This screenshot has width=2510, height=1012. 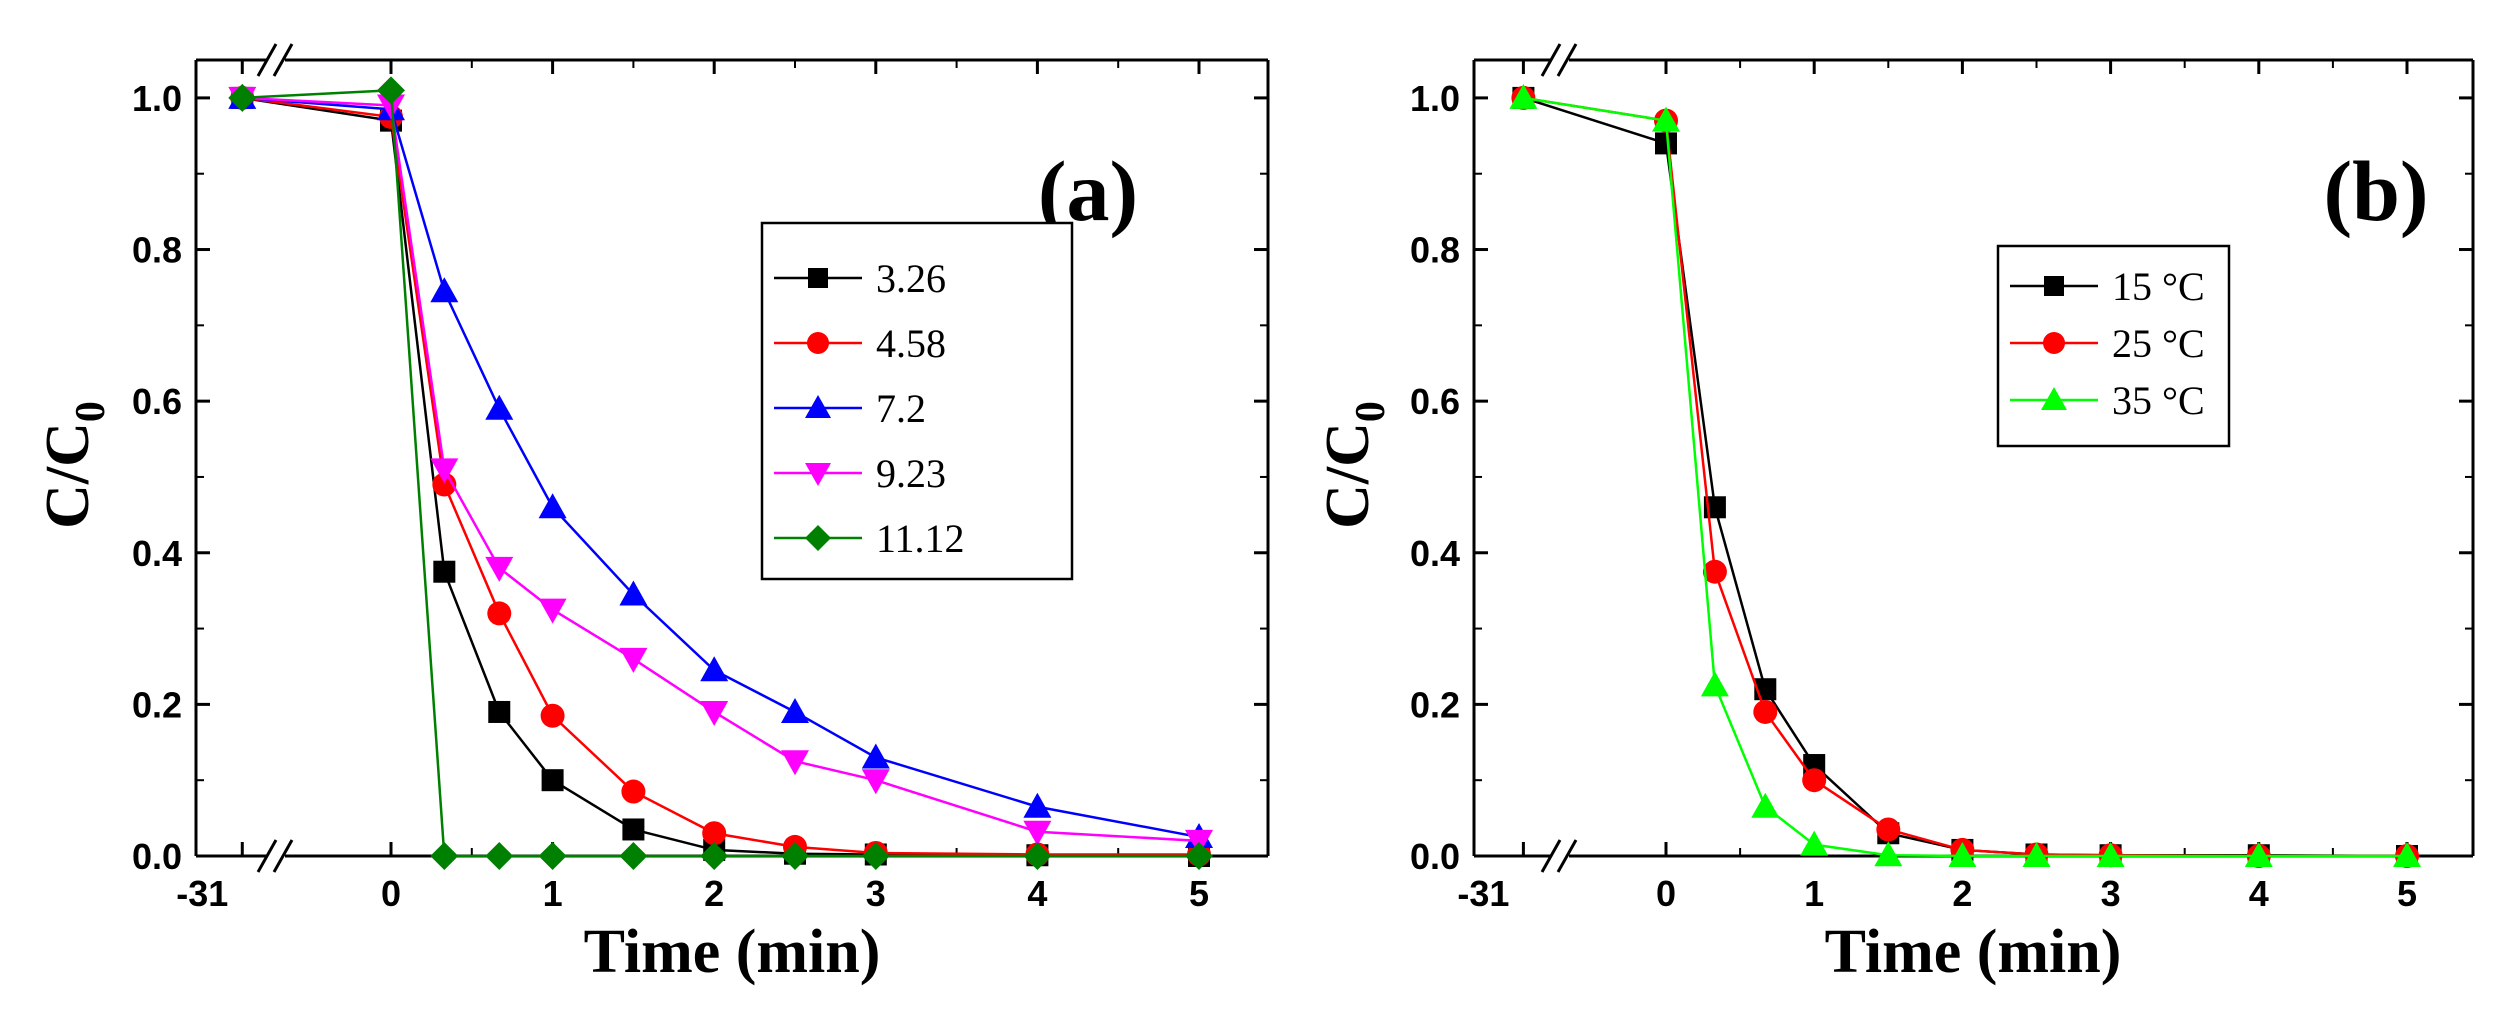 I want to click on y-tick-label: 0.6, so click(x=157, y=401).